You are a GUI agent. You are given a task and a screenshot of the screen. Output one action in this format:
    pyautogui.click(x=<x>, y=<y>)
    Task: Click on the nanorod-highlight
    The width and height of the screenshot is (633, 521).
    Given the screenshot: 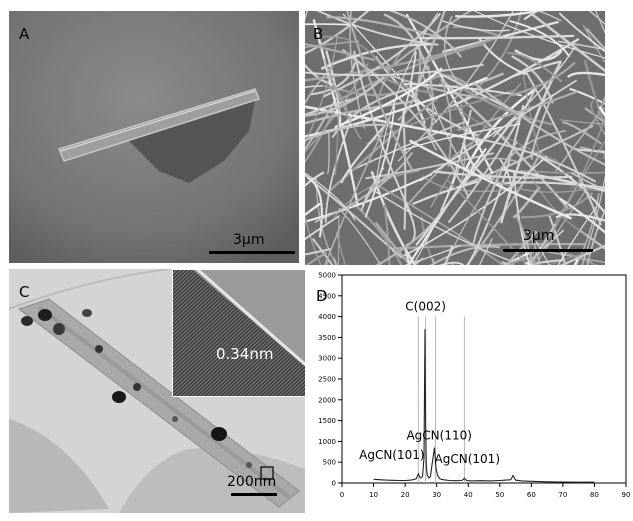 What is the action you would take?
    pyautogui.click(x=158, y=121)
    